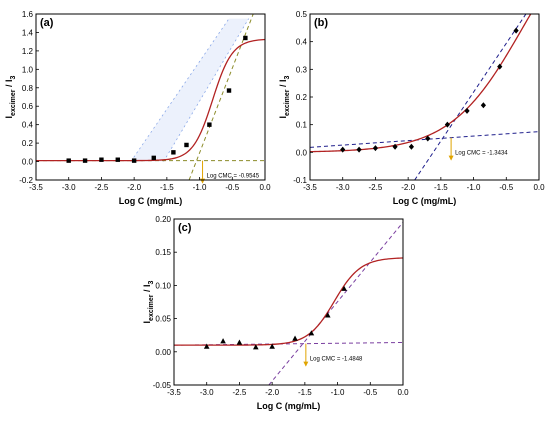 The height and width of the screenshot is (421, 550). I want to click on y-tick-label: 0.3, so click(302, 69).